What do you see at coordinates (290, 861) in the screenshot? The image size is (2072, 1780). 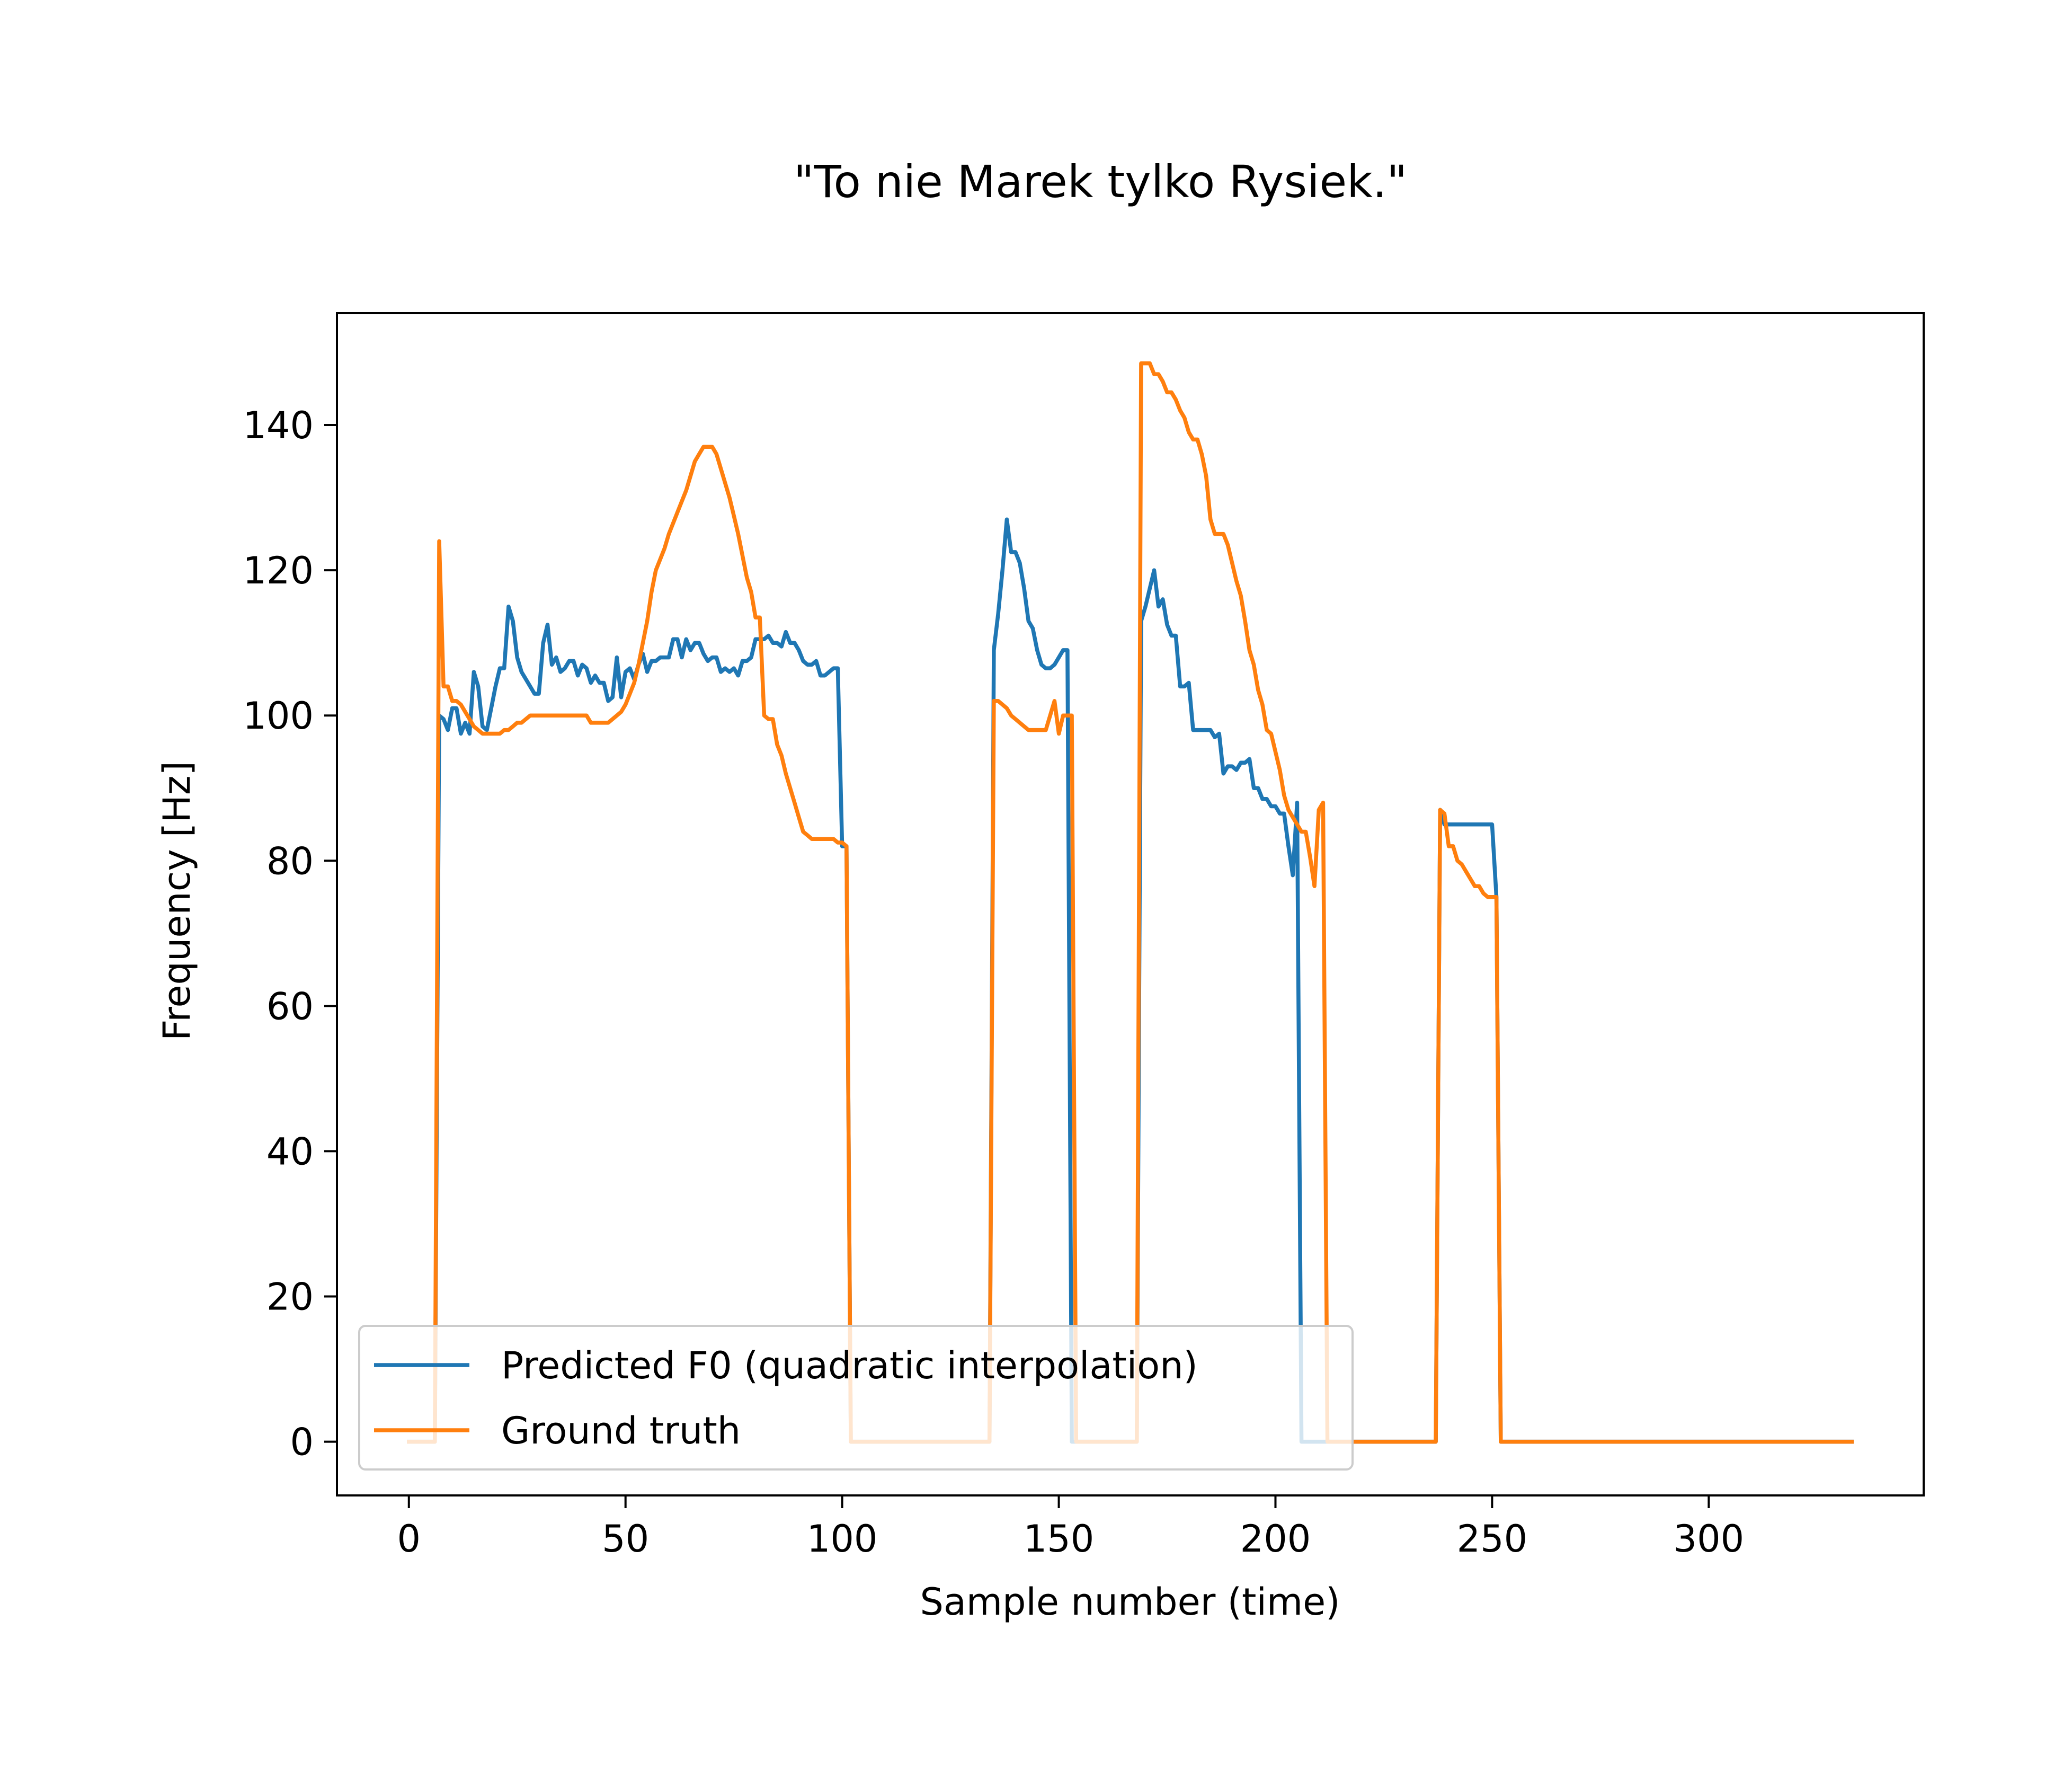 I see `y-tick-label: 80` at bounding box center [290, 861].